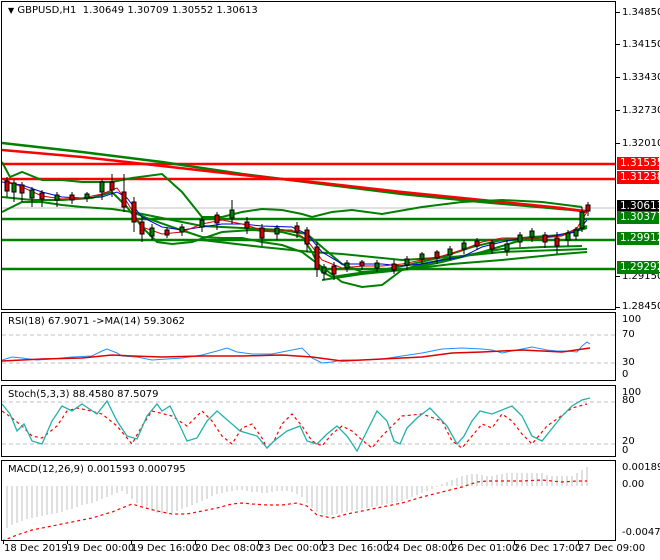 This screenshot has width=660, height=560. What do you see at coordinates (625, 374) in the screenshot?
I see `rsi-tick: 0` at bounding box center [625, 374].